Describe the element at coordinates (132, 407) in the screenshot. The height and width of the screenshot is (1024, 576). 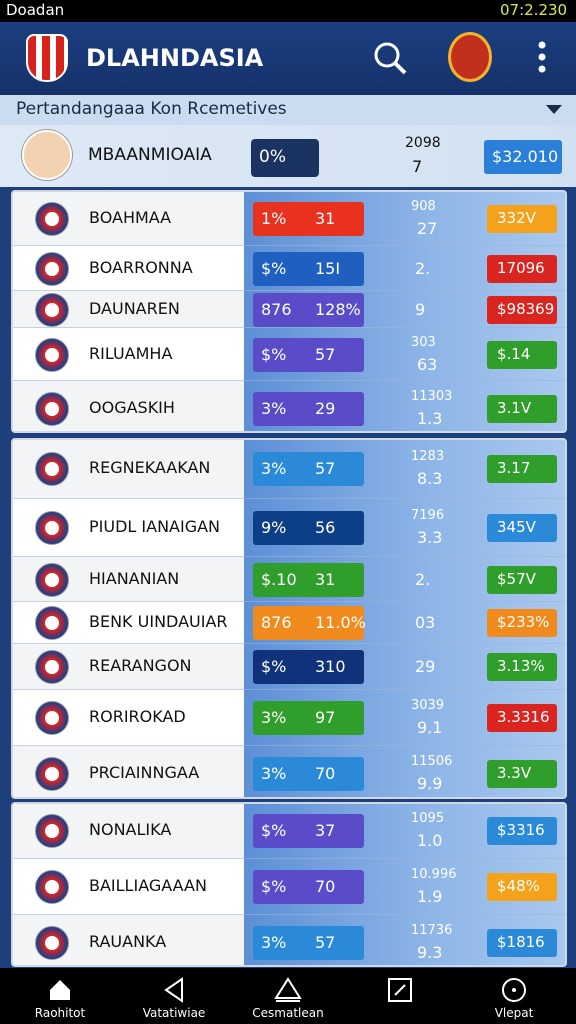
I see `team-name: OOGASKIH` at that location.